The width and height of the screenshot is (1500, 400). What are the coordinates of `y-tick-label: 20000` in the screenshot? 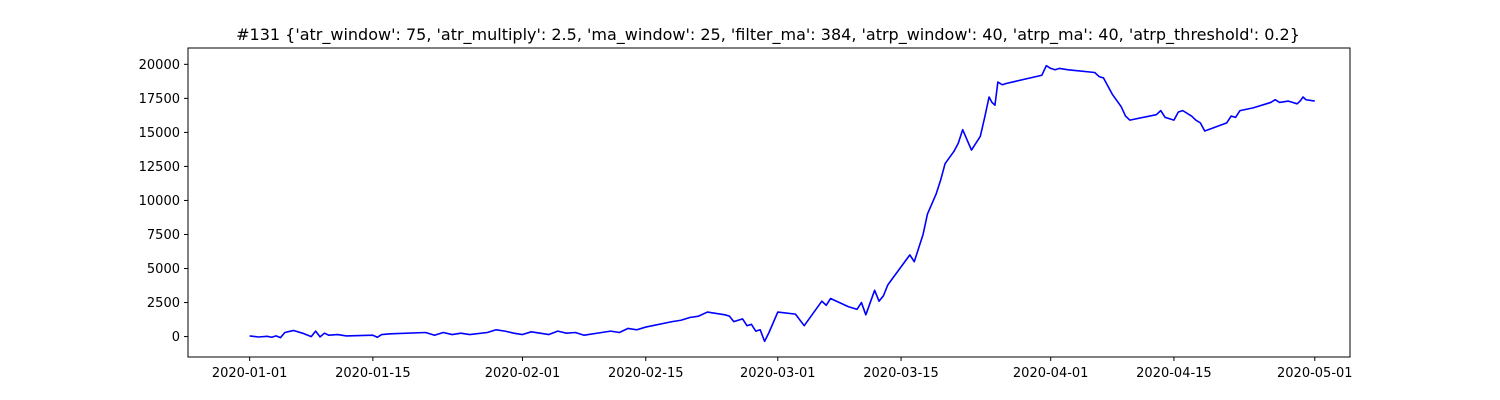 It's located at (159, 65).